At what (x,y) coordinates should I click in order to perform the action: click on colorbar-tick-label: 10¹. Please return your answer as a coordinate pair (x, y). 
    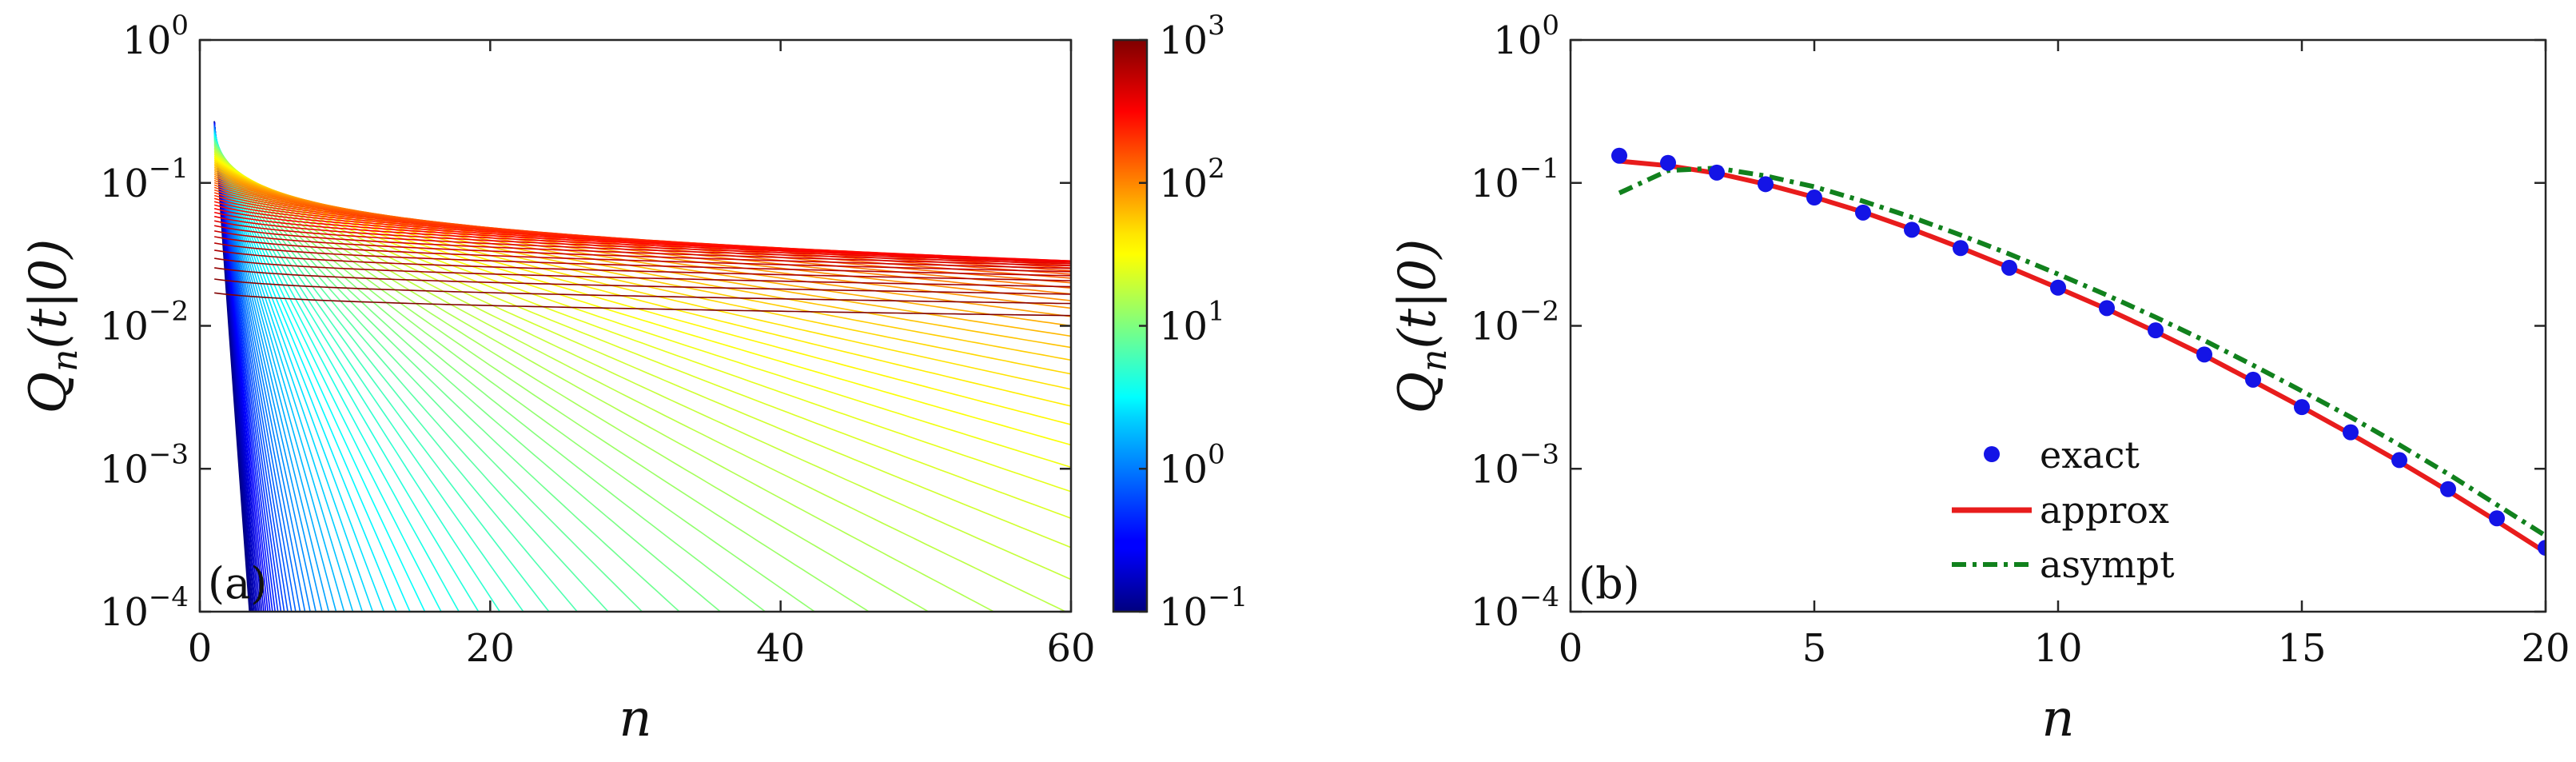
    Looking at the image, I should click on (1192, 323).